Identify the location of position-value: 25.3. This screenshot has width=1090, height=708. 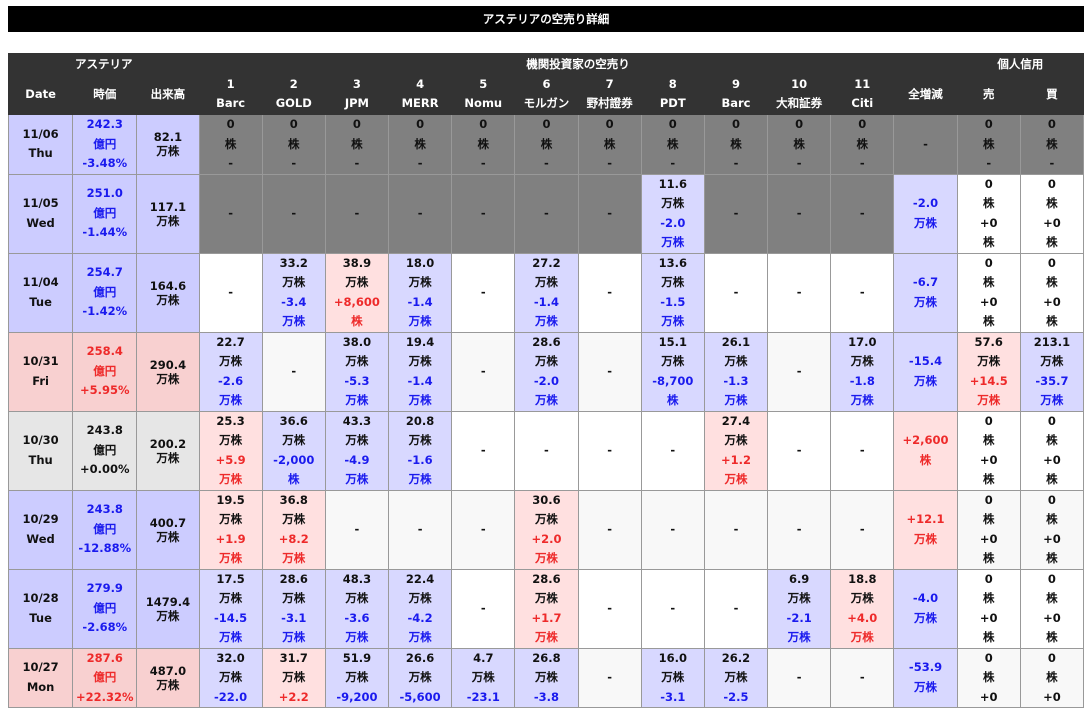
(230, 420).